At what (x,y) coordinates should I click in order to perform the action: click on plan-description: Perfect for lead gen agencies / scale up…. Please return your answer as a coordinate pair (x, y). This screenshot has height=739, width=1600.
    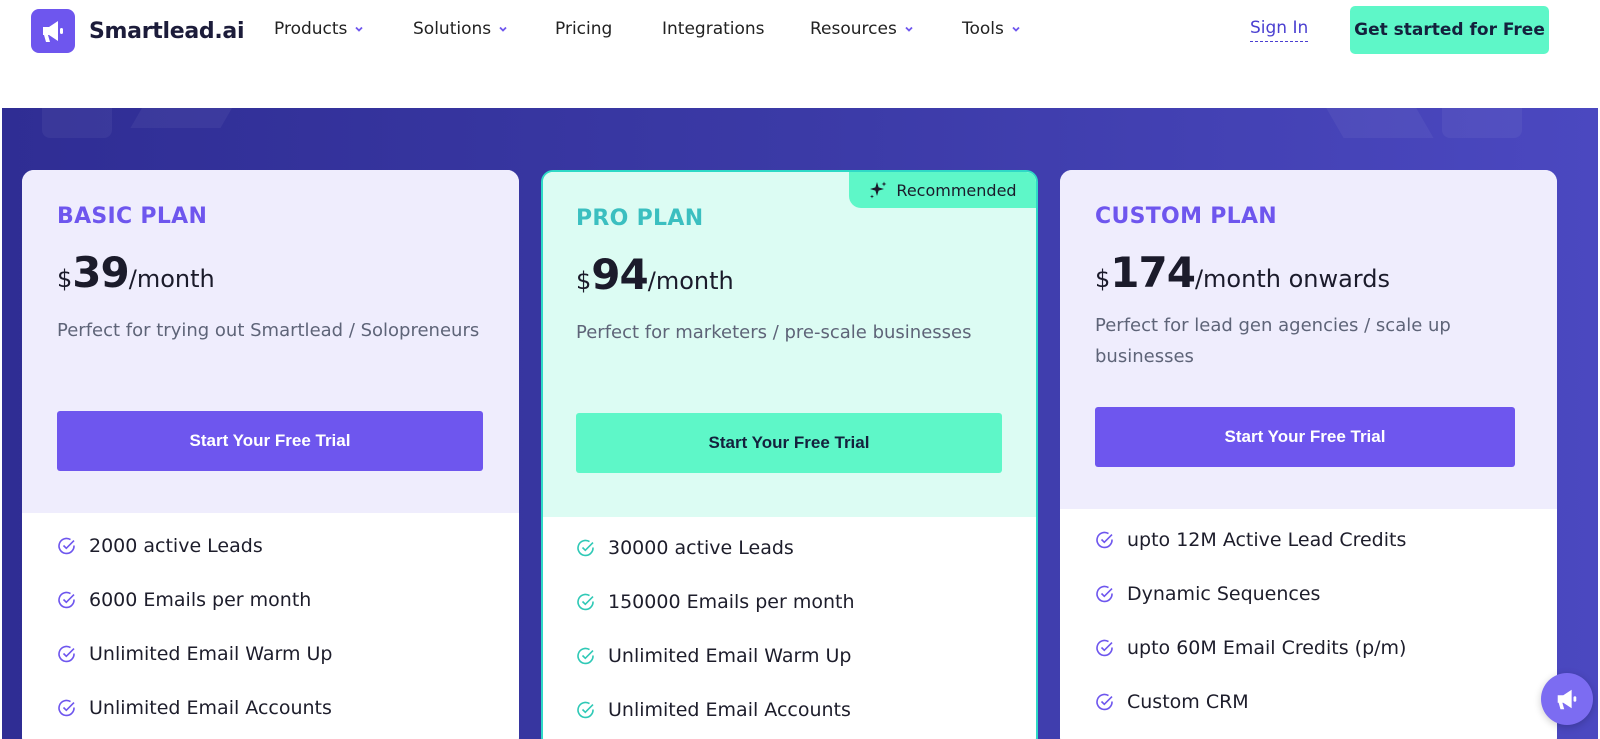
    Looking at the image, I should click on (1273, 341).